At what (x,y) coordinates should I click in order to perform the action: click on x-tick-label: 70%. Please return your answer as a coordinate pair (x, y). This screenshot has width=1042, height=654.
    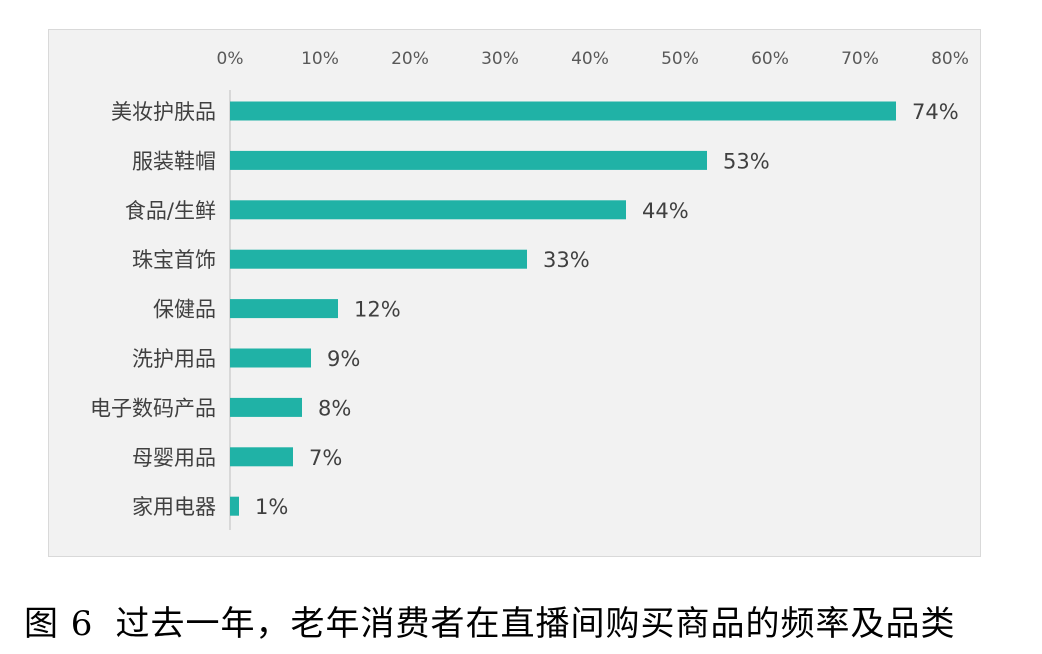
    Looking at the image, I should click on (860, 59).